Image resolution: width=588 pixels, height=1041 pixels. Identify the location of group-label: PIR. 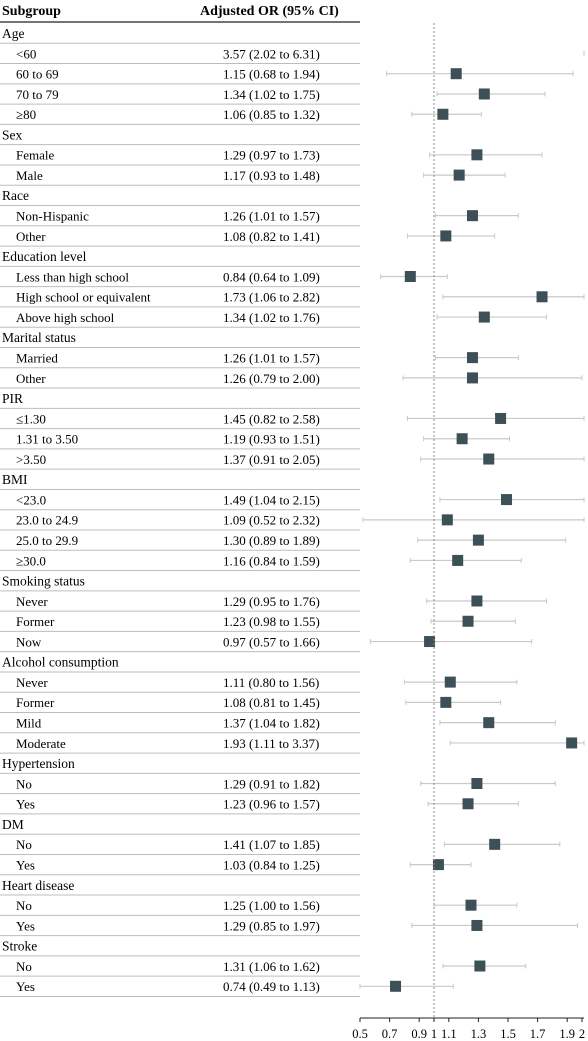
(12, 398).